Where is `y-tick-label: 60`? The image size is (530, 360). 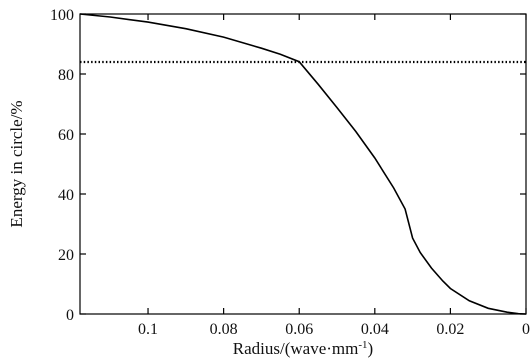
y-tick-label: 60 is located at coordinates (66, 135).